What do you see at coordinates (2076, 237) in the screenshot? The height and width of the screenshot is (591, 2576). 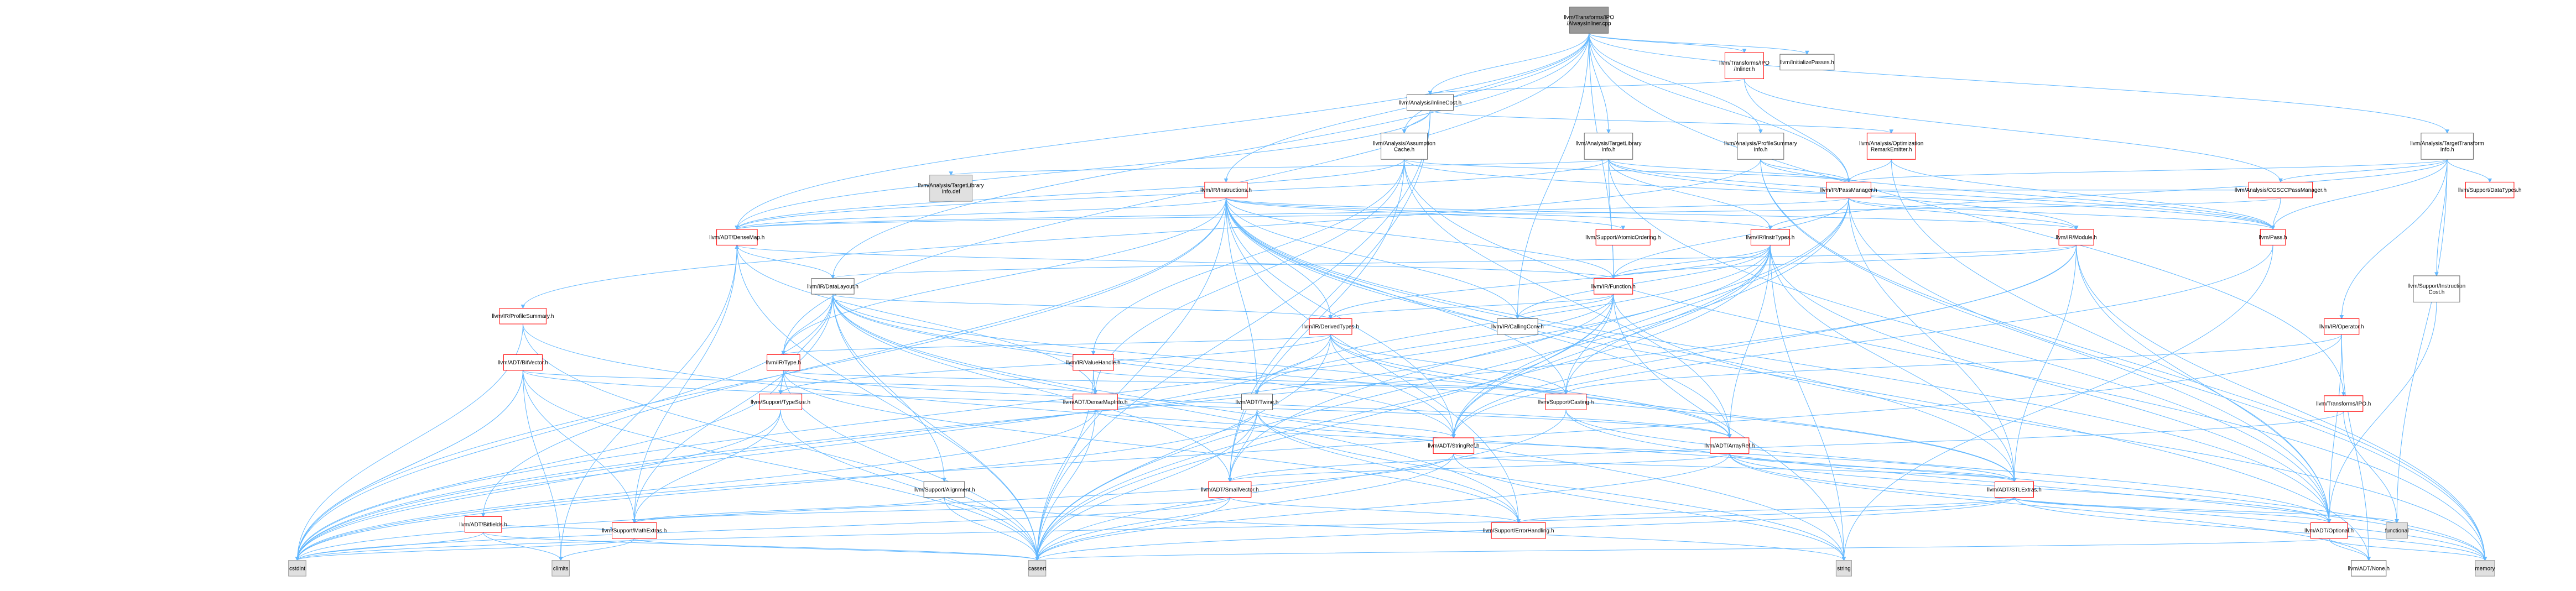 I see `node-module: llvm/IR/Module.h` at bounding box center [2076, 237].